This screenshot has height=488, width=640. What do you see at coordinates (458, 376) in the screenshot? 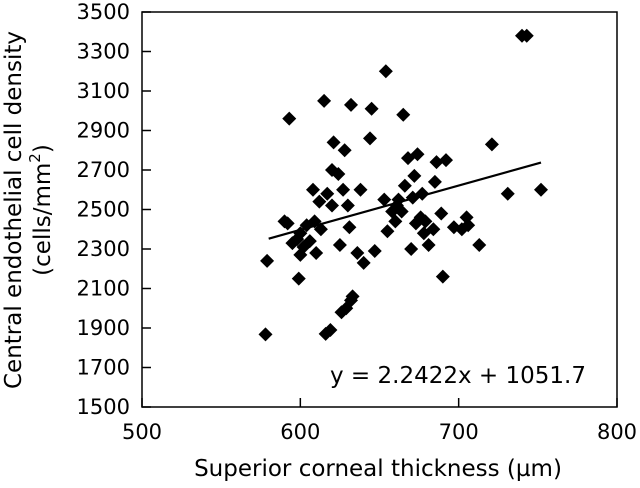
I see `regression-equation: y = 2.2422x + 1051.7` at bounding box center [458, 376].